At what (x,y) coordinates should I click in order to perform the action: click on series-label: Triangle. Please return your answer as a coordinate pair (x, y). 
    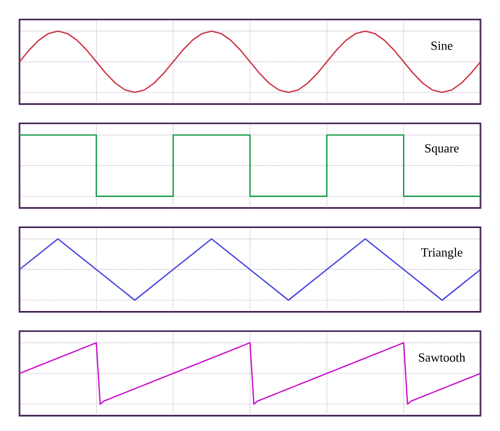
    Looking at the image, I should click on (441, 254).